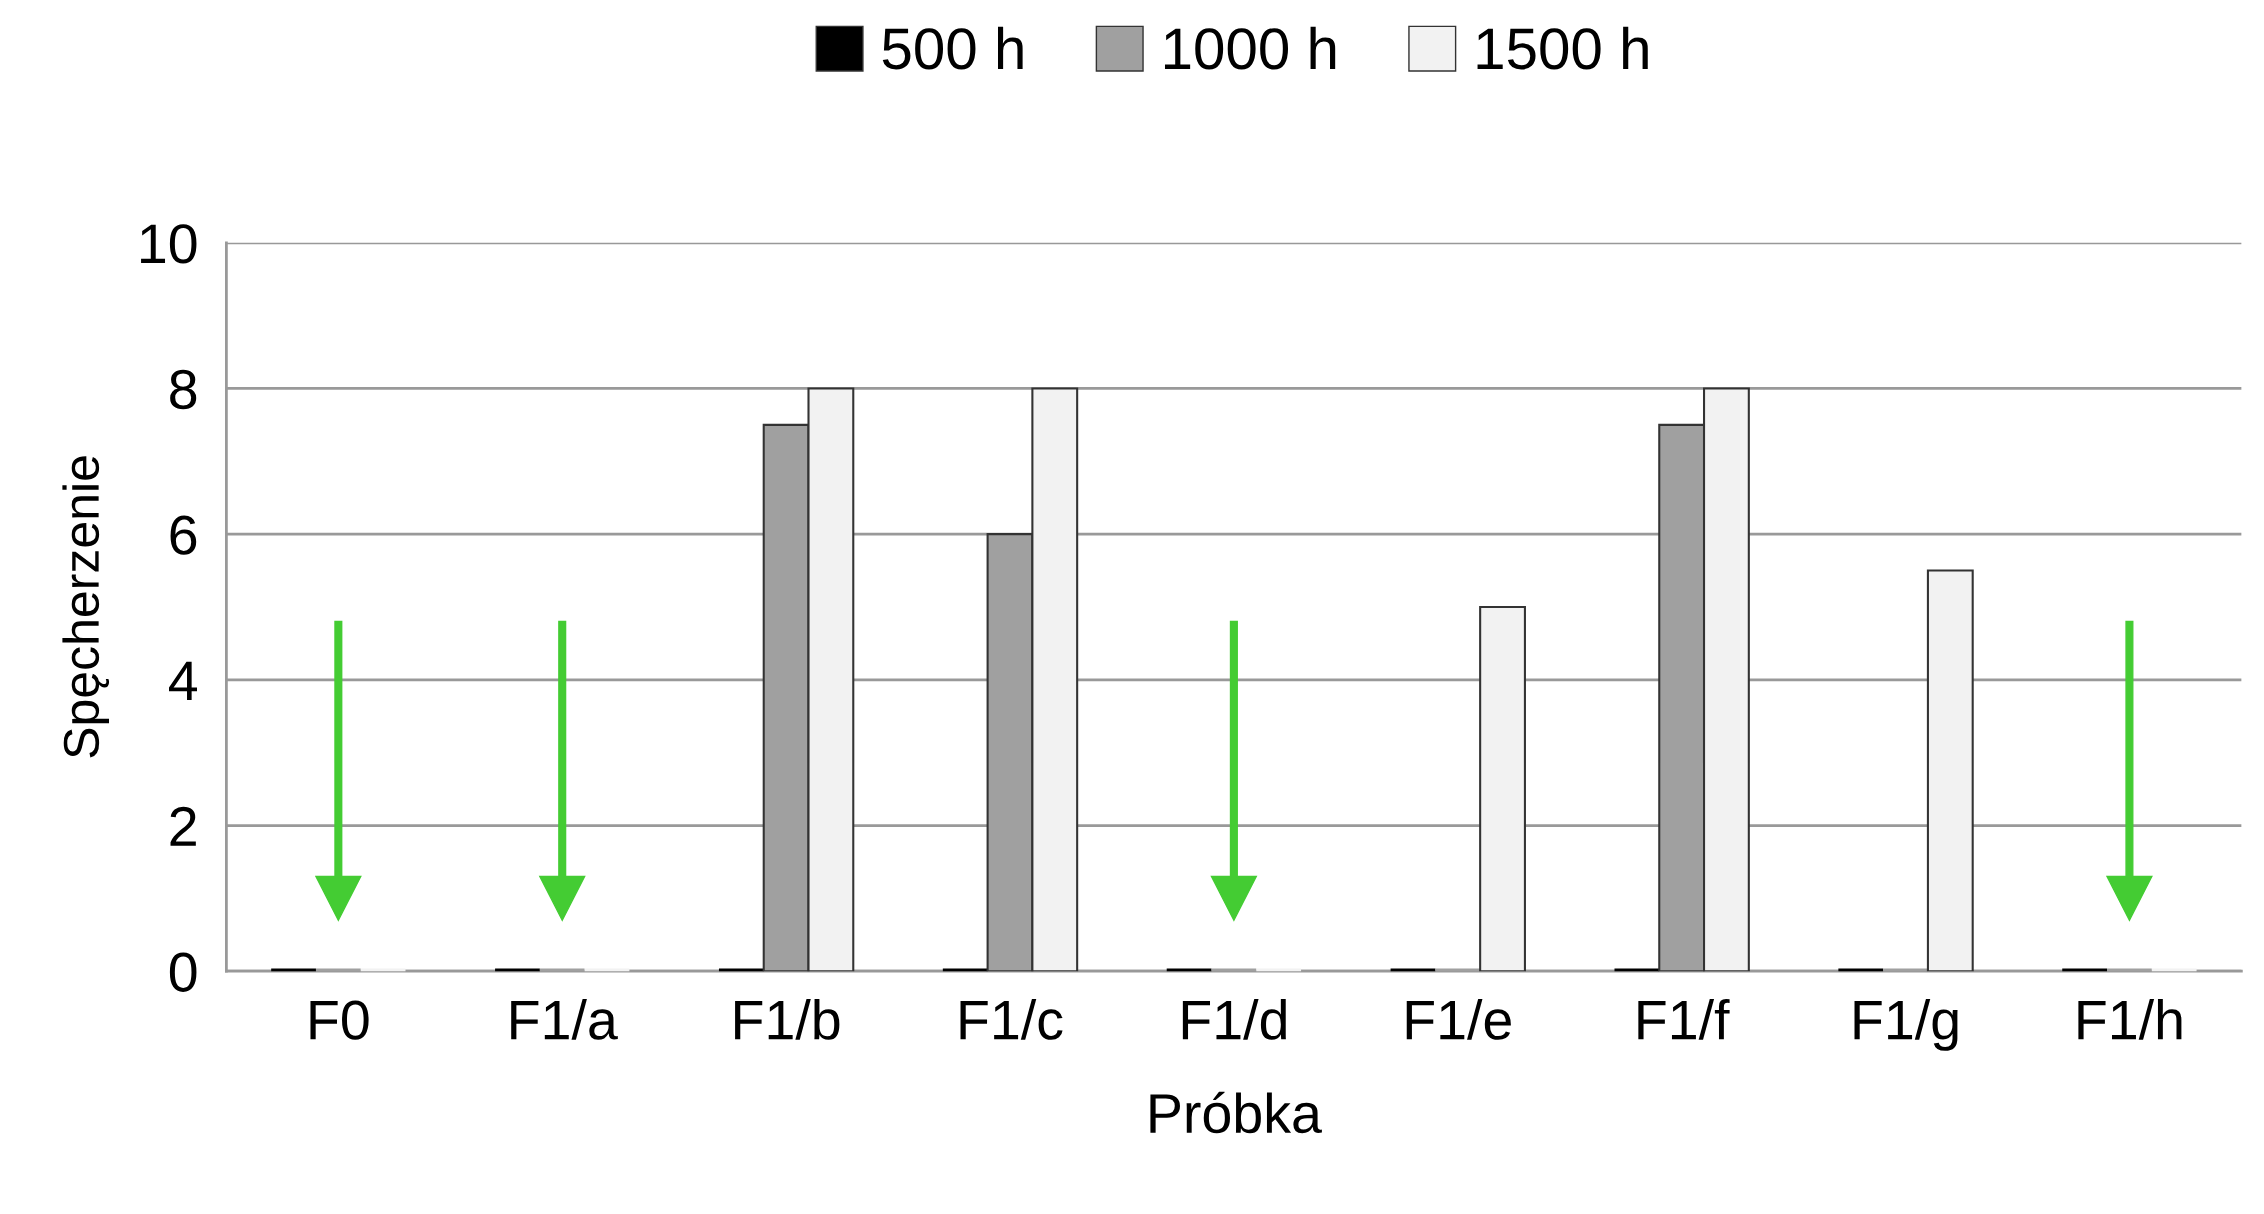 The width and height of the screenshot is (2264, 1214). I want to click on x-tick-label: F1/g, so click(1906, 1024).